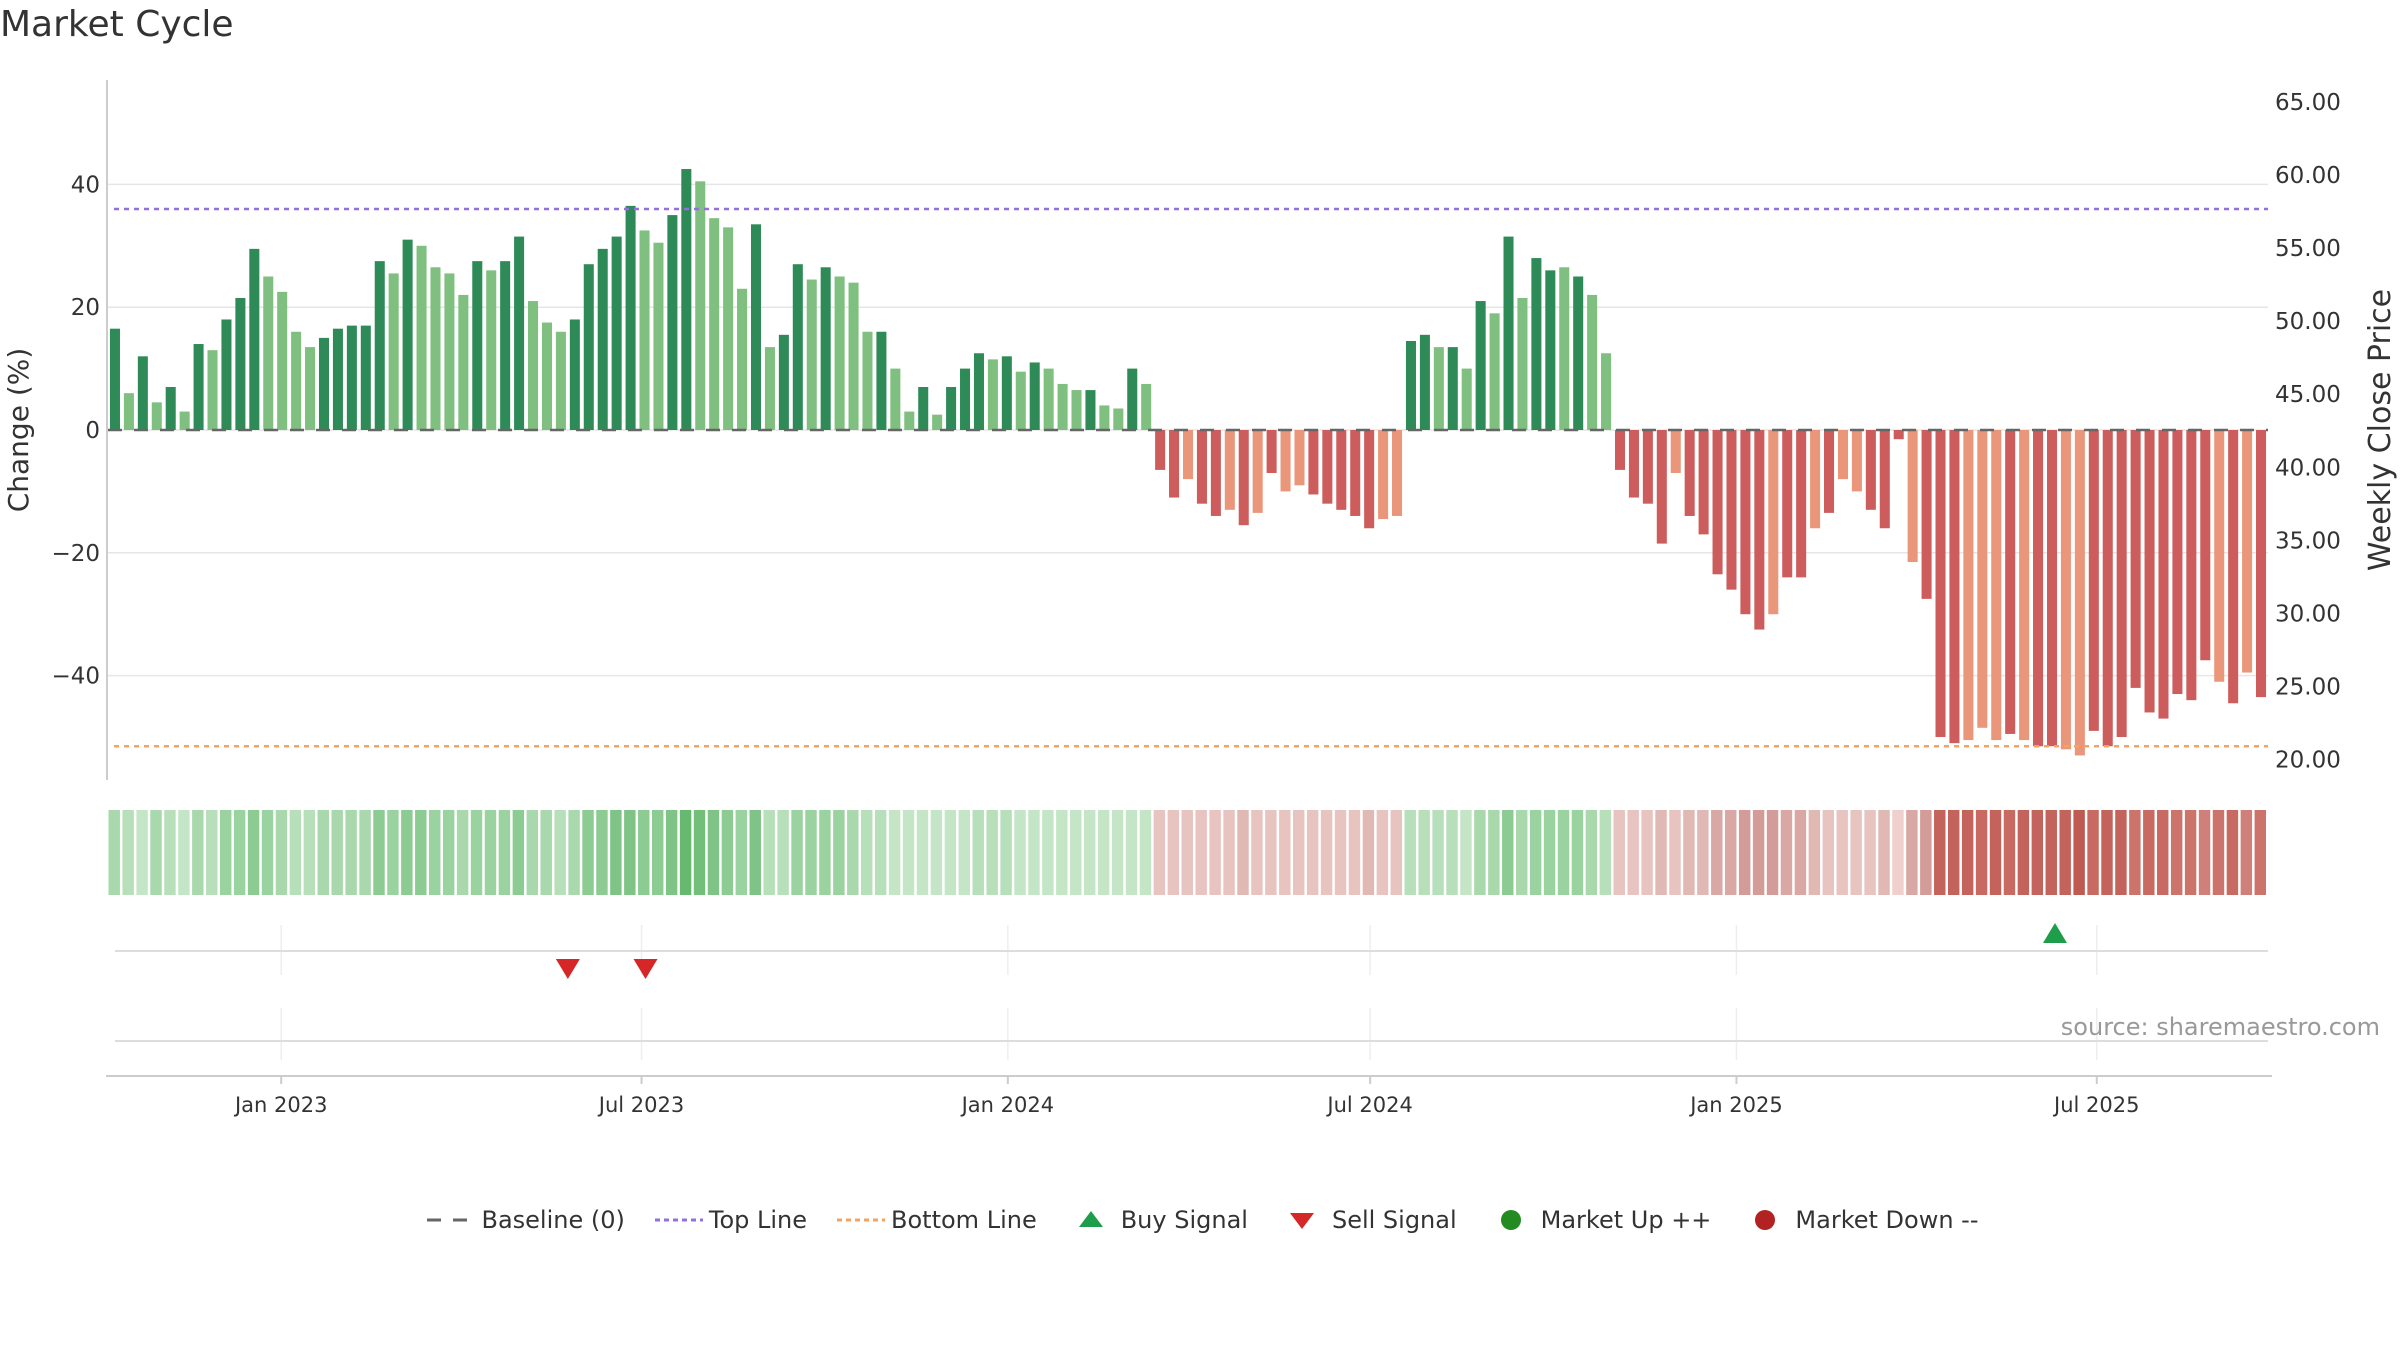 The width and height of the screenshot is (2400, 1350). Describe the element at coordinates (2308, 322) in the screenshot. I see `y-right-tick-label: 50.00` at that location.